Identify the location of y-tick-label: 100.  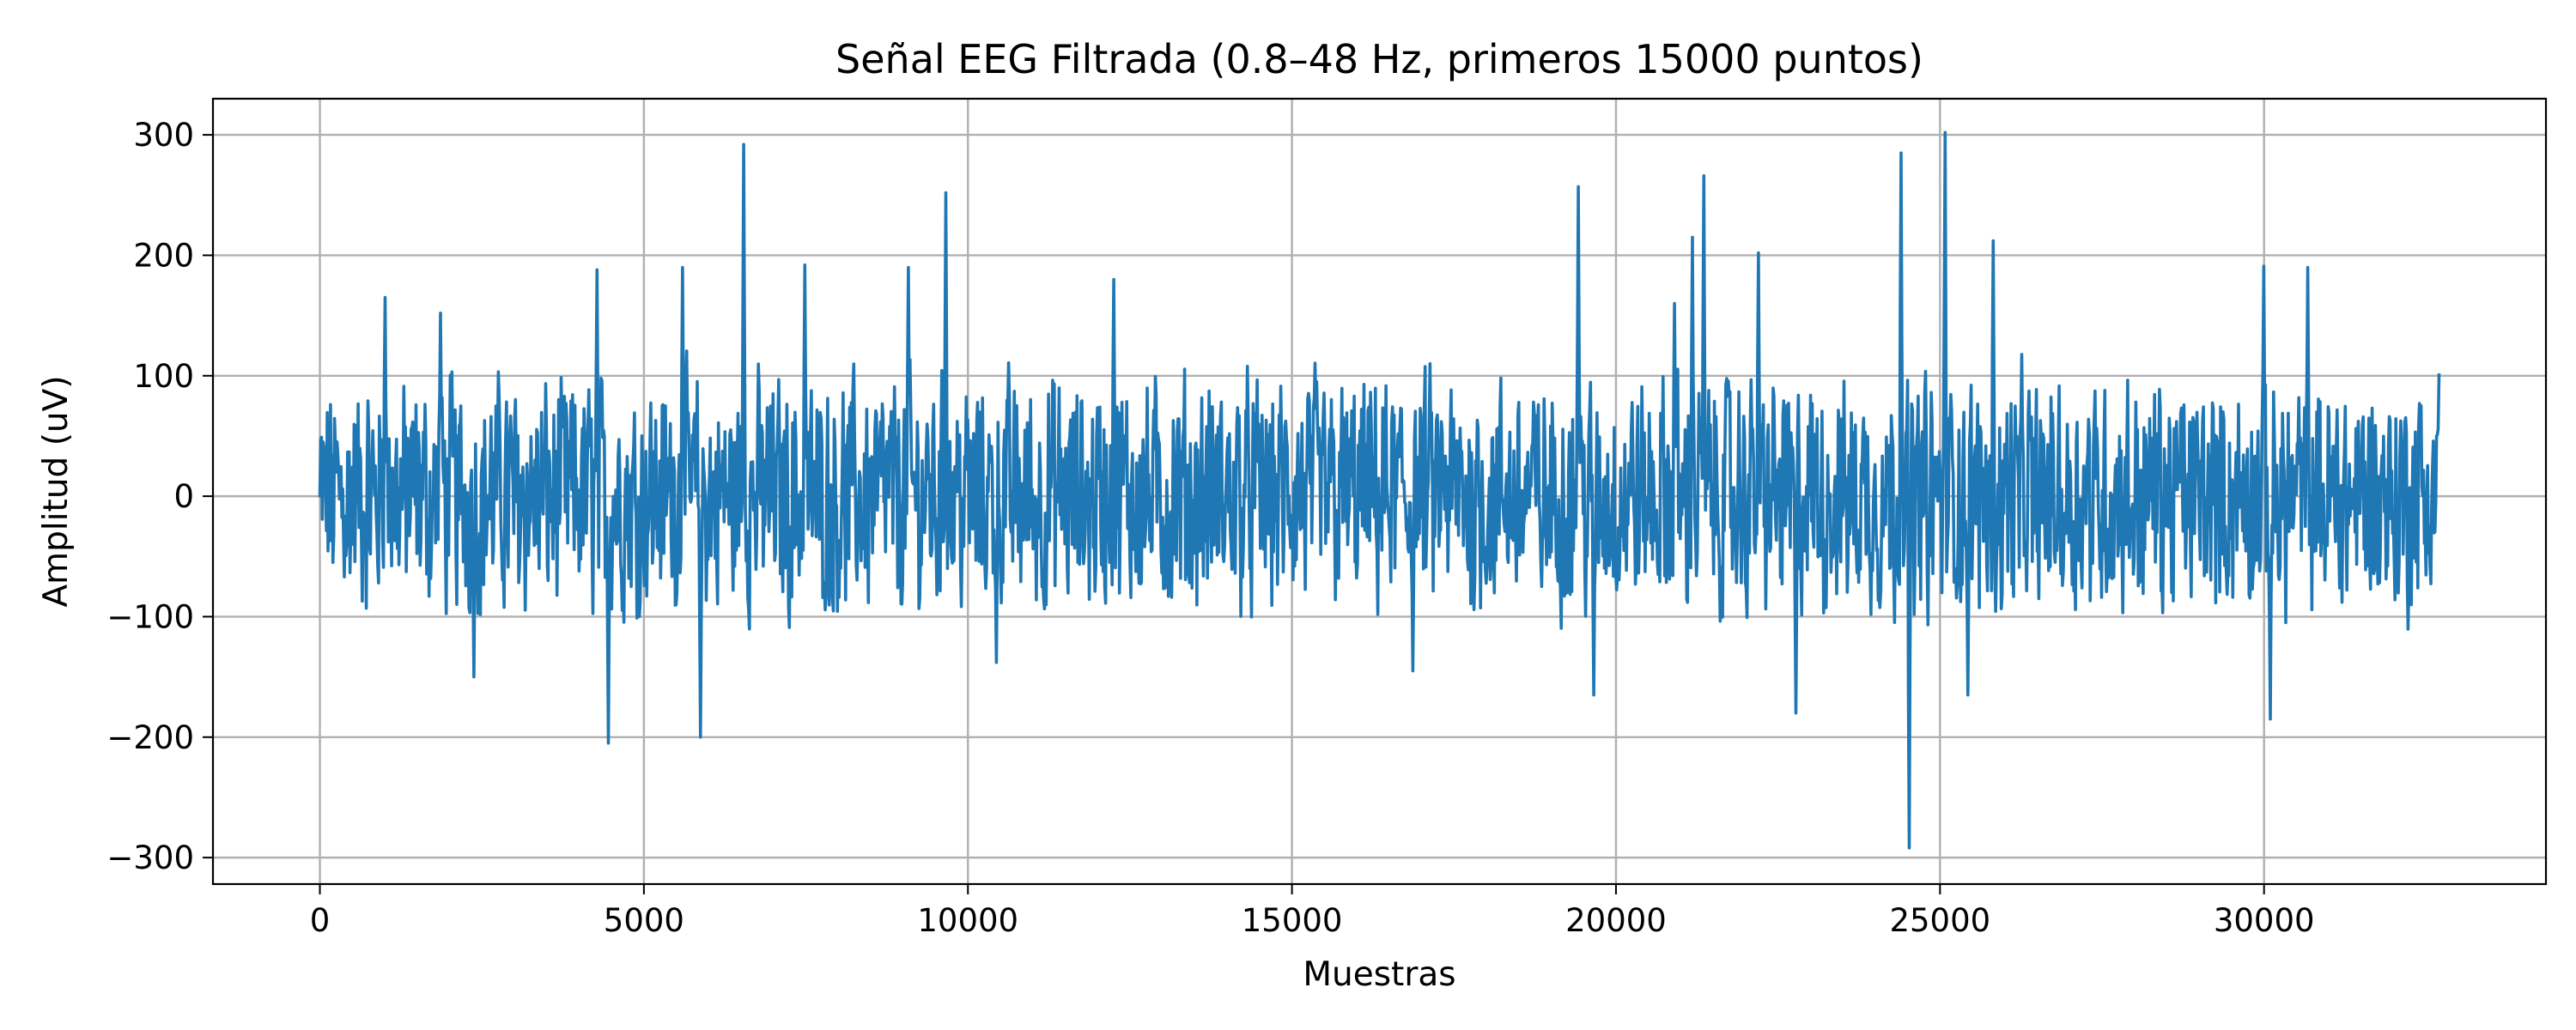
(164, 376).